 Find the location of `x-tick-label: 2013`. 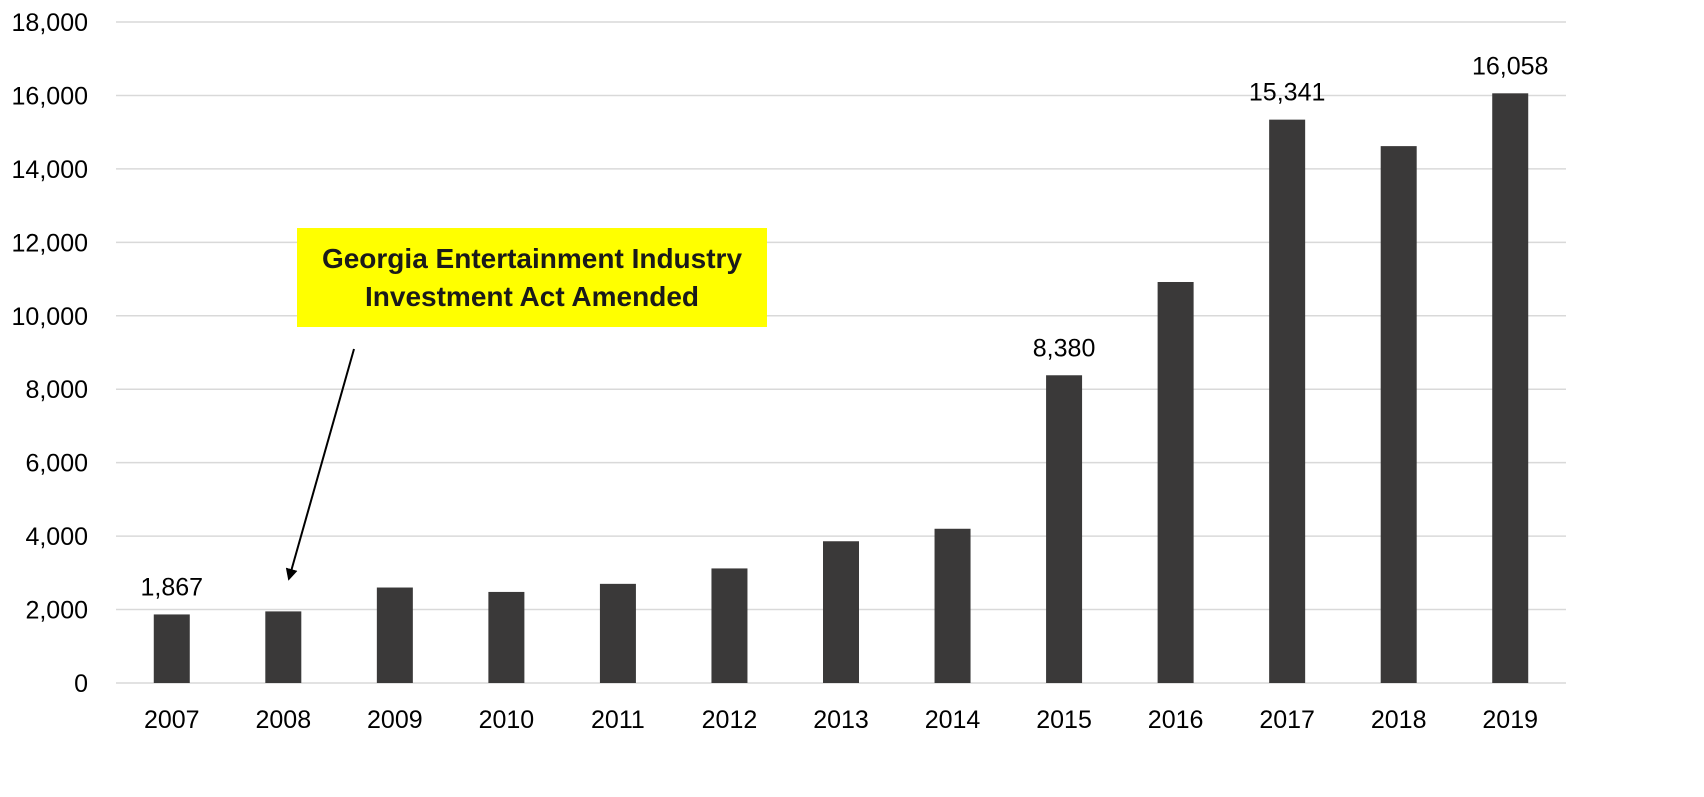

x-tick-label: 2013 is located at coordinates (841, 720).